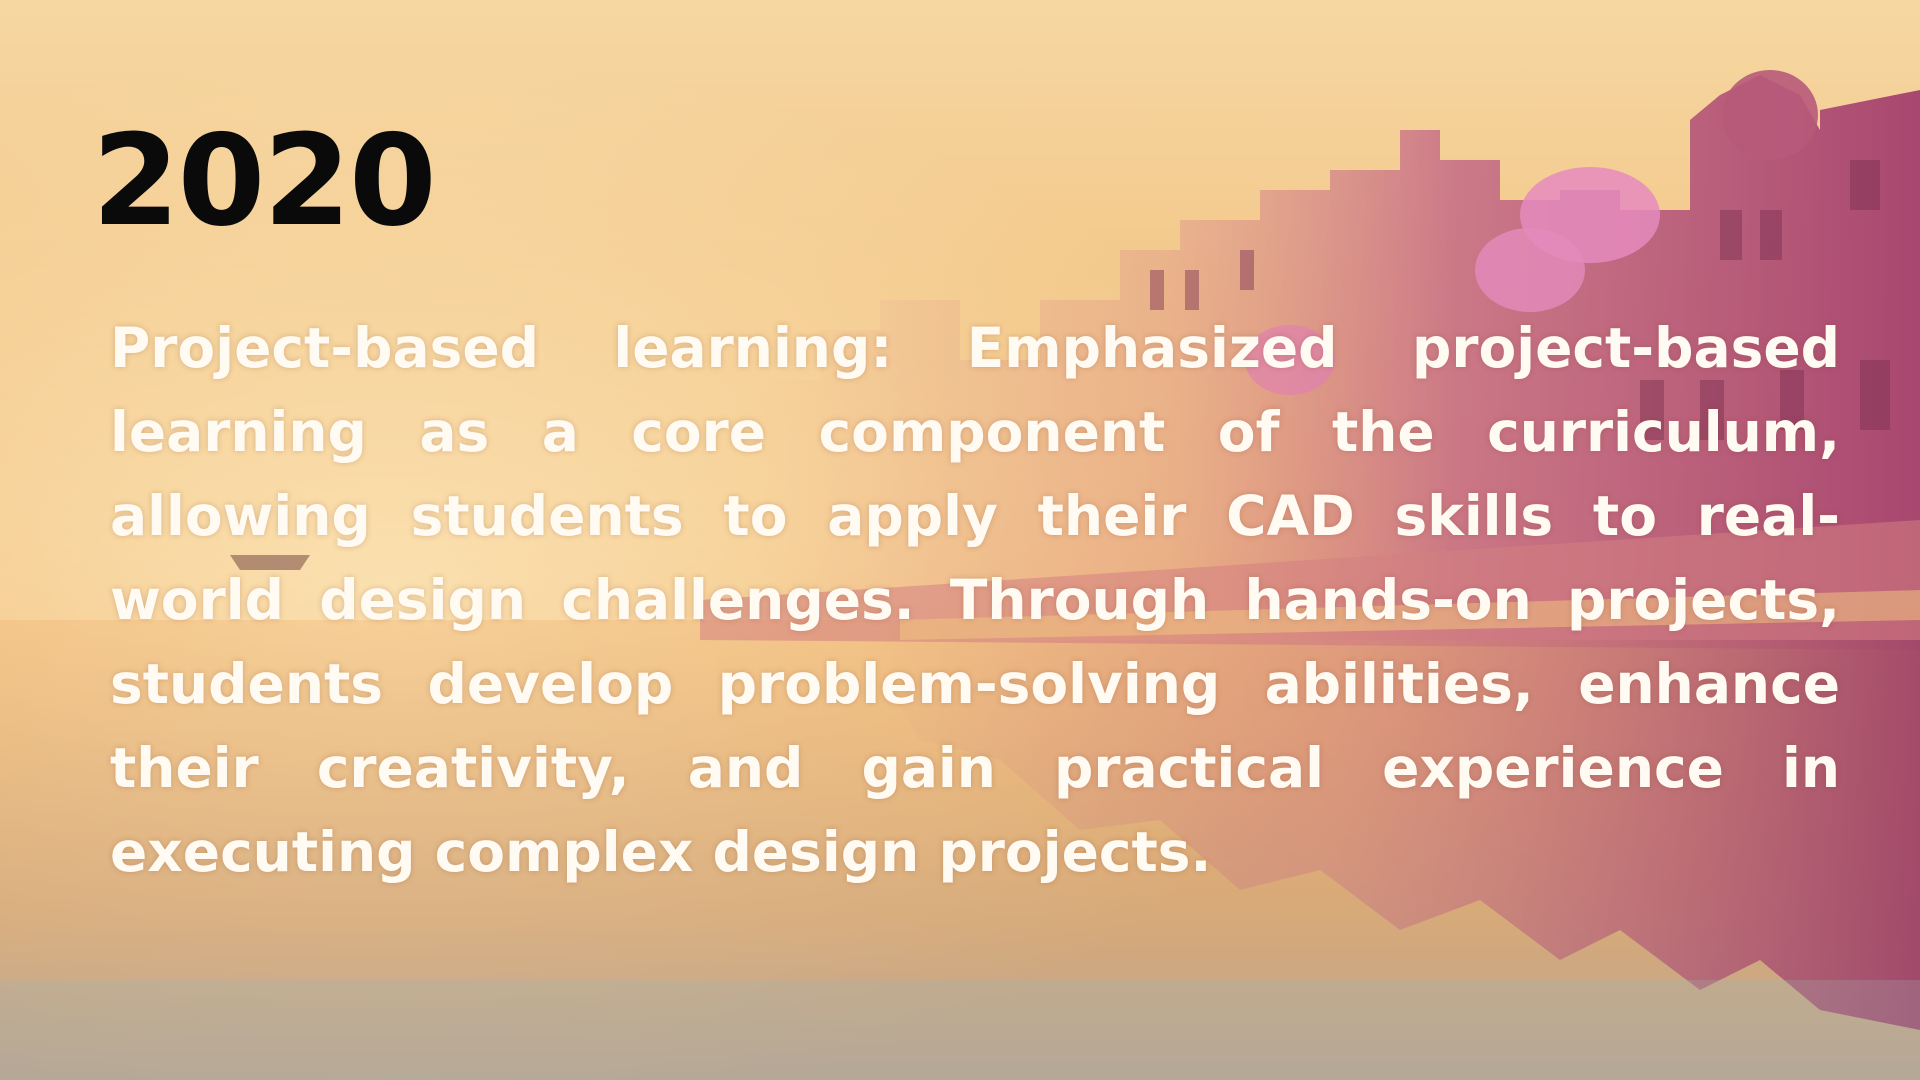  What do you see at coordinates (264, 180) in the screenshot?
I see `year-heading: 2020` at bounding box center [264, 180].